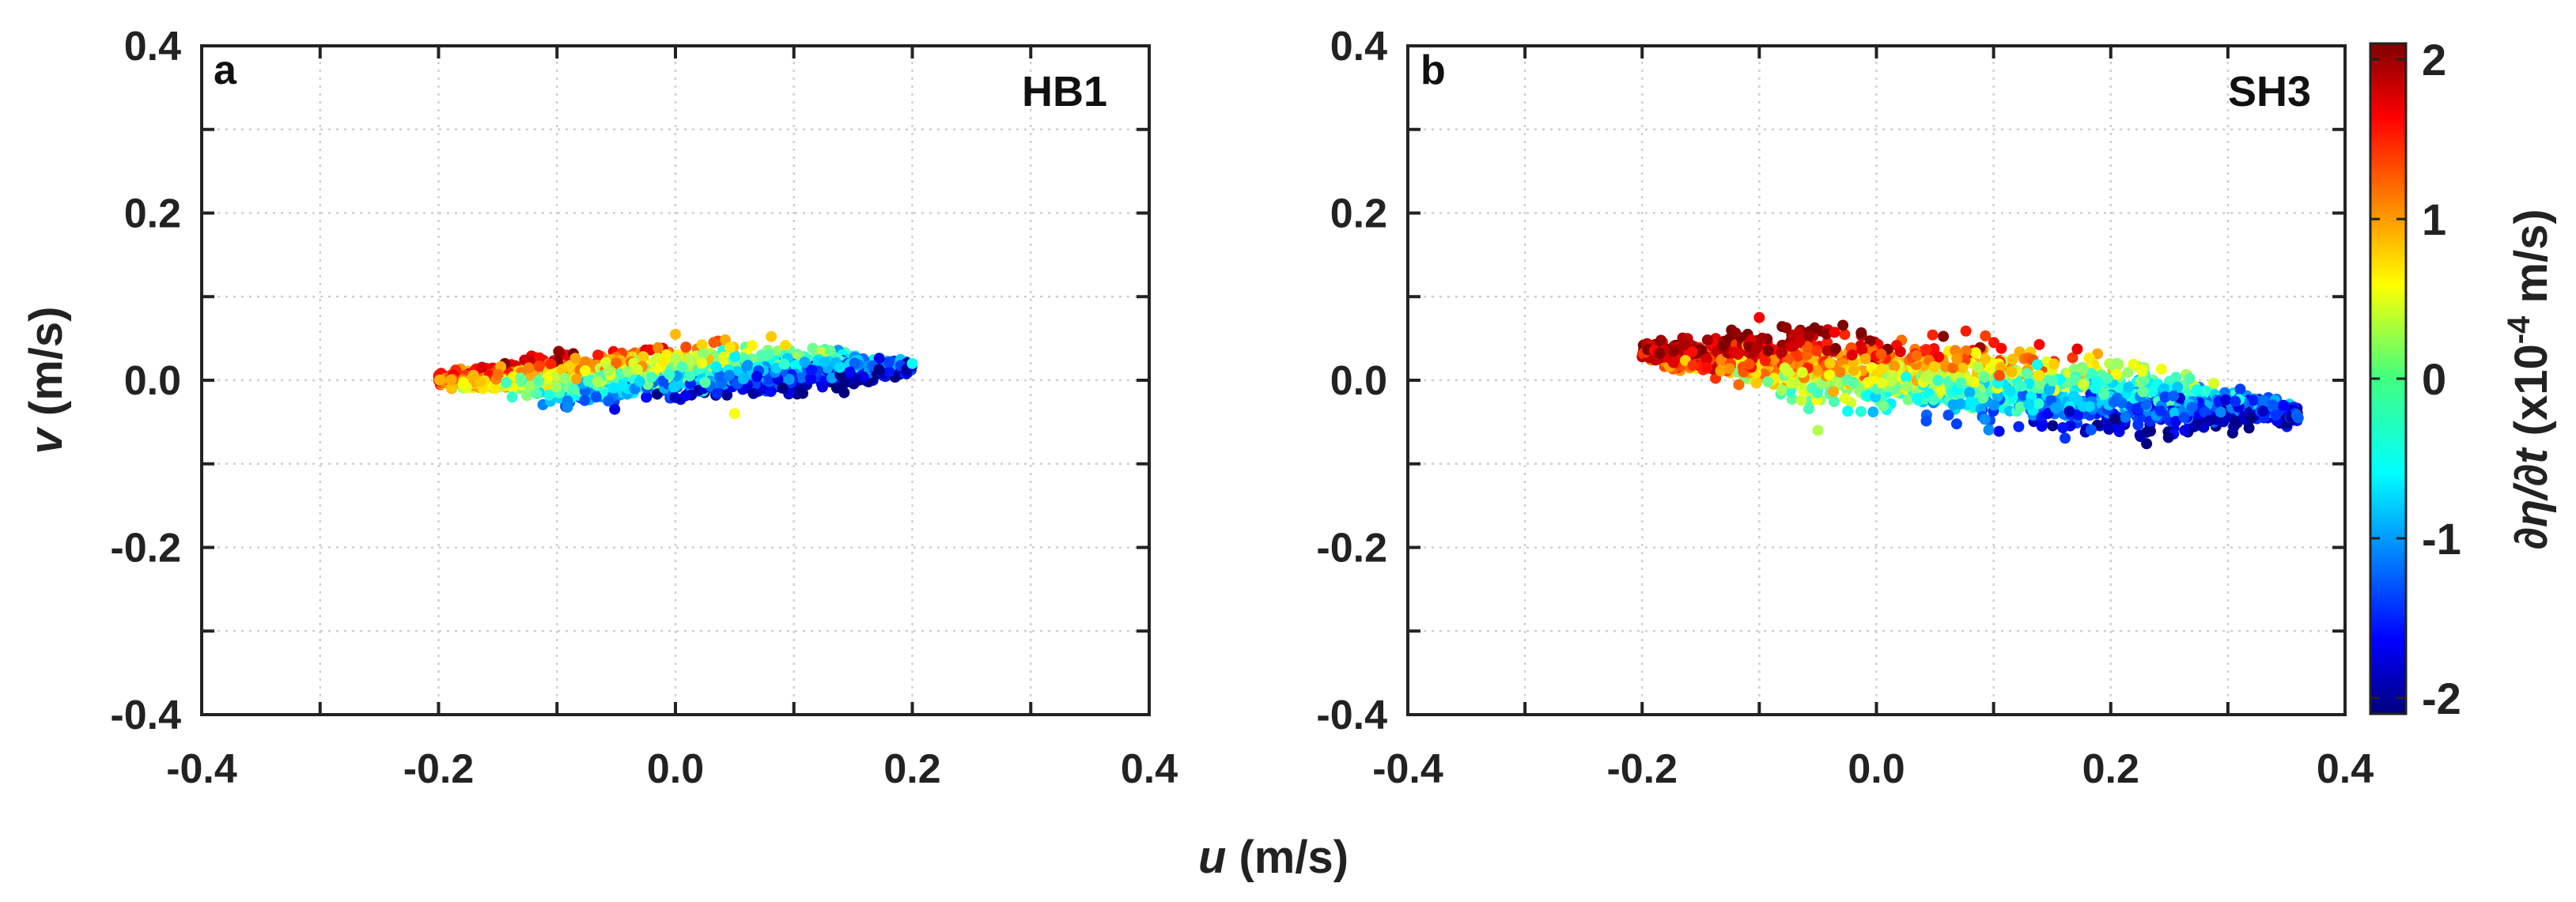 This screenshot has width=2576, height=902. Describe the element at coordinates (152, 381) in the screenshot. I see `y-tick-label: 0.0` at that location.